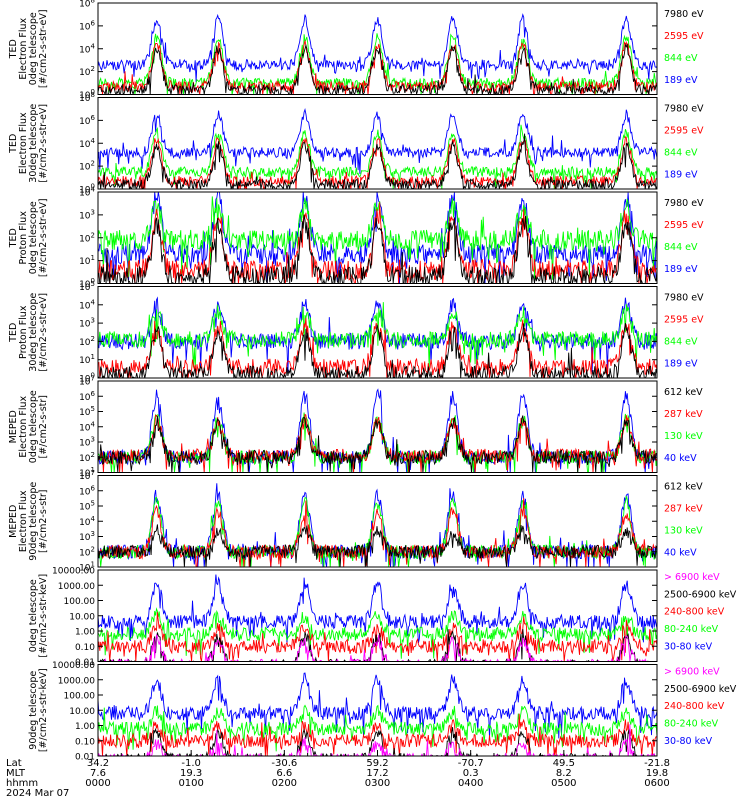 The height and width of the screenshot is (804, 750). Describe the element at coordinates (85, 663) in the screenshot. I see `panel-7-ytick-label: 0.01` at that location.